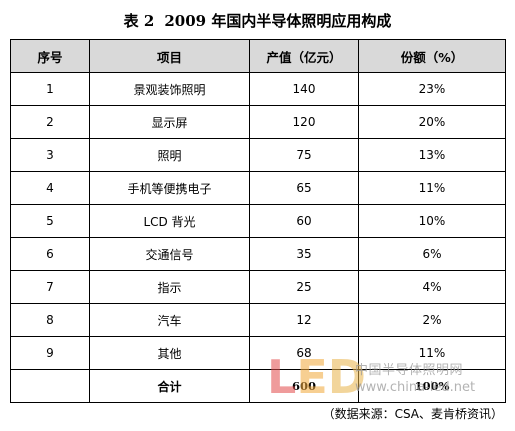  I want to click on cell-item: 景观装饰照明, so click(169, 89).